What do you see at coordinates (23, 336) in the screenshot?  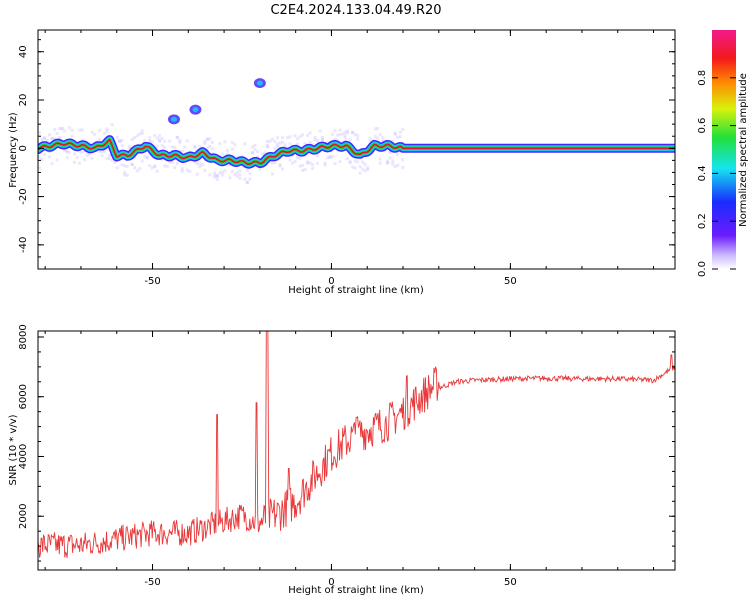 I see `y-tick-label: 8000` at bounding box center [23, 336].